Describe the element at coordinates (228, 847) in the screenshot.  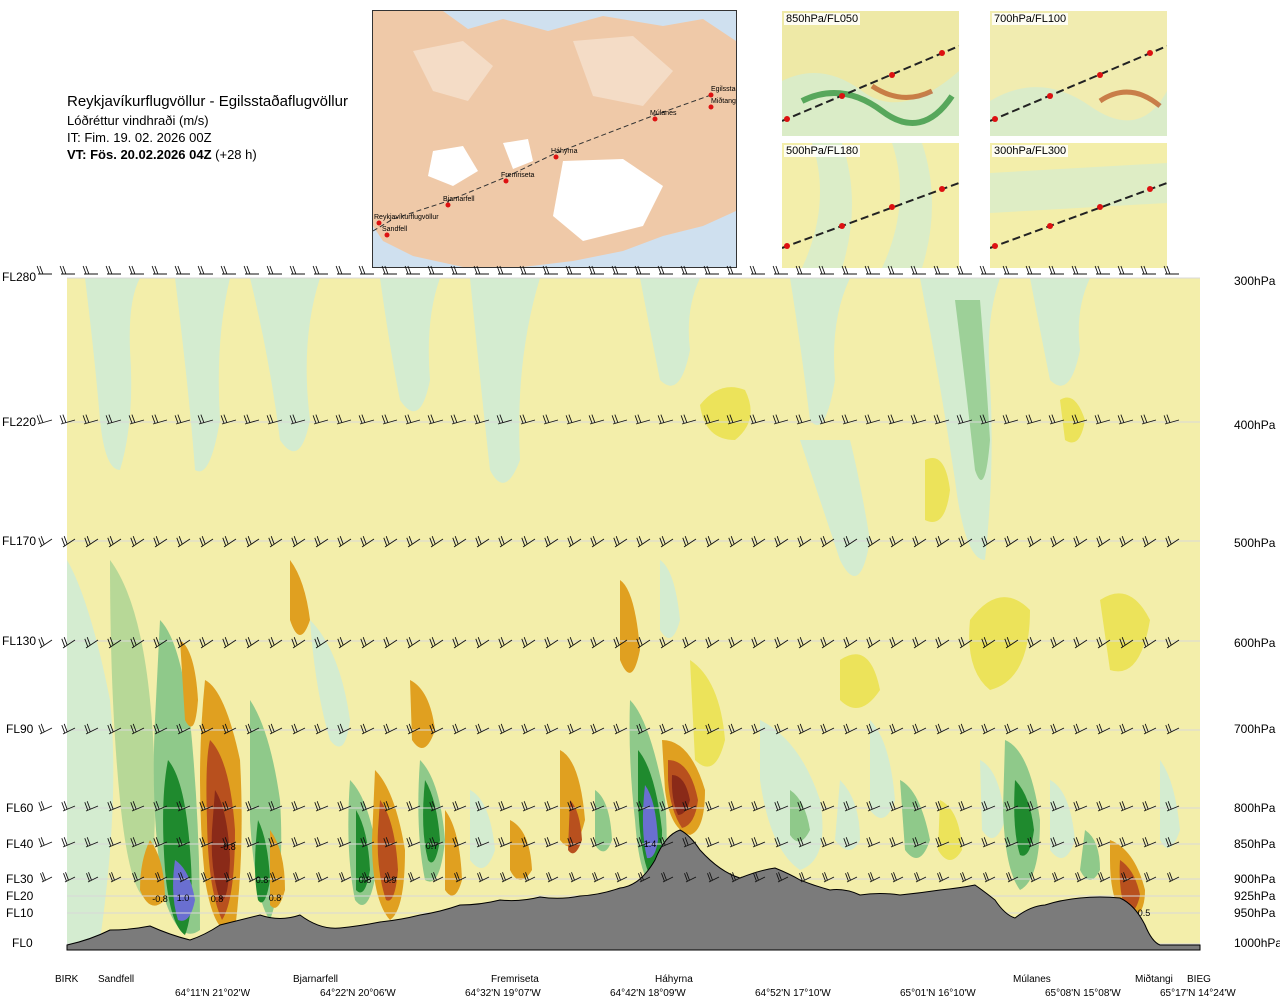
I see `contour-value-label: -0.8` at that location.